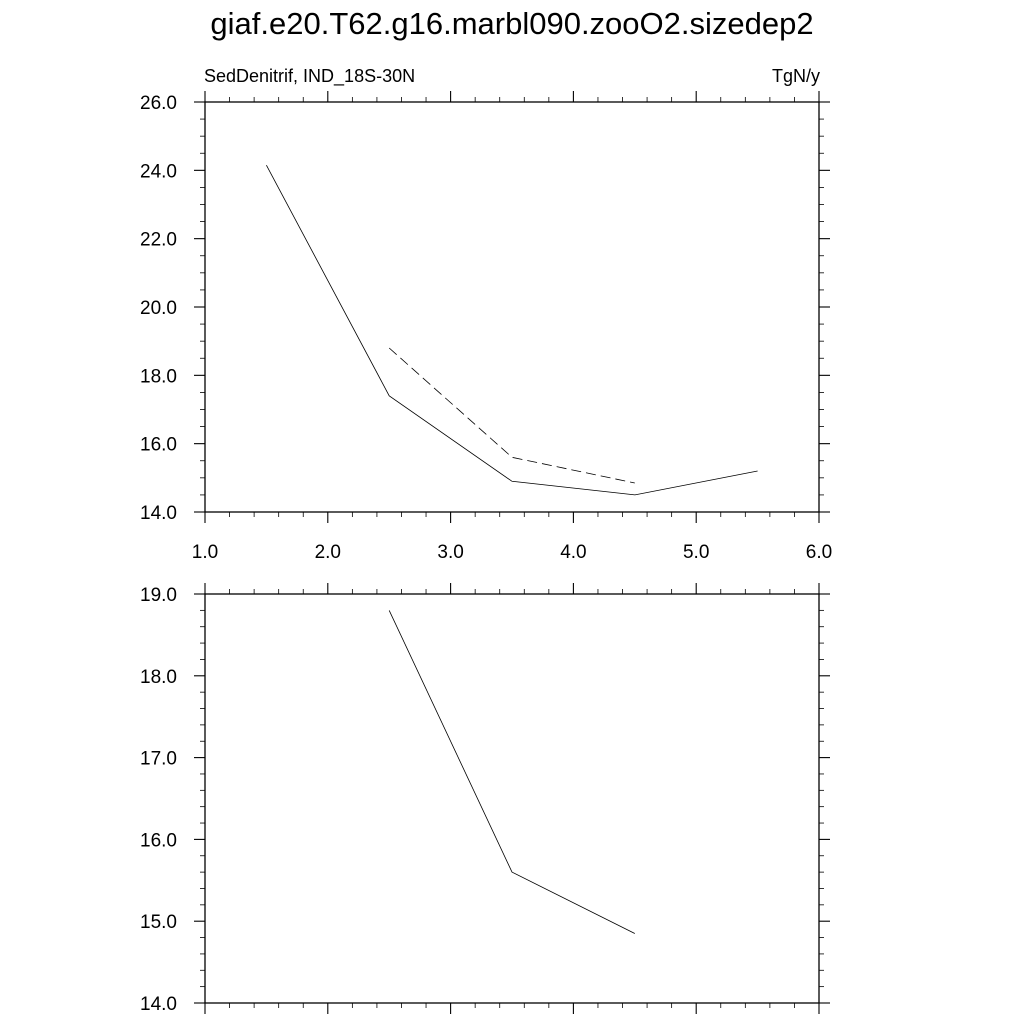 The height and width of the screenshot is (1024, 1024). I want to click on x-tick-label: 6.0, so click(819, 552).